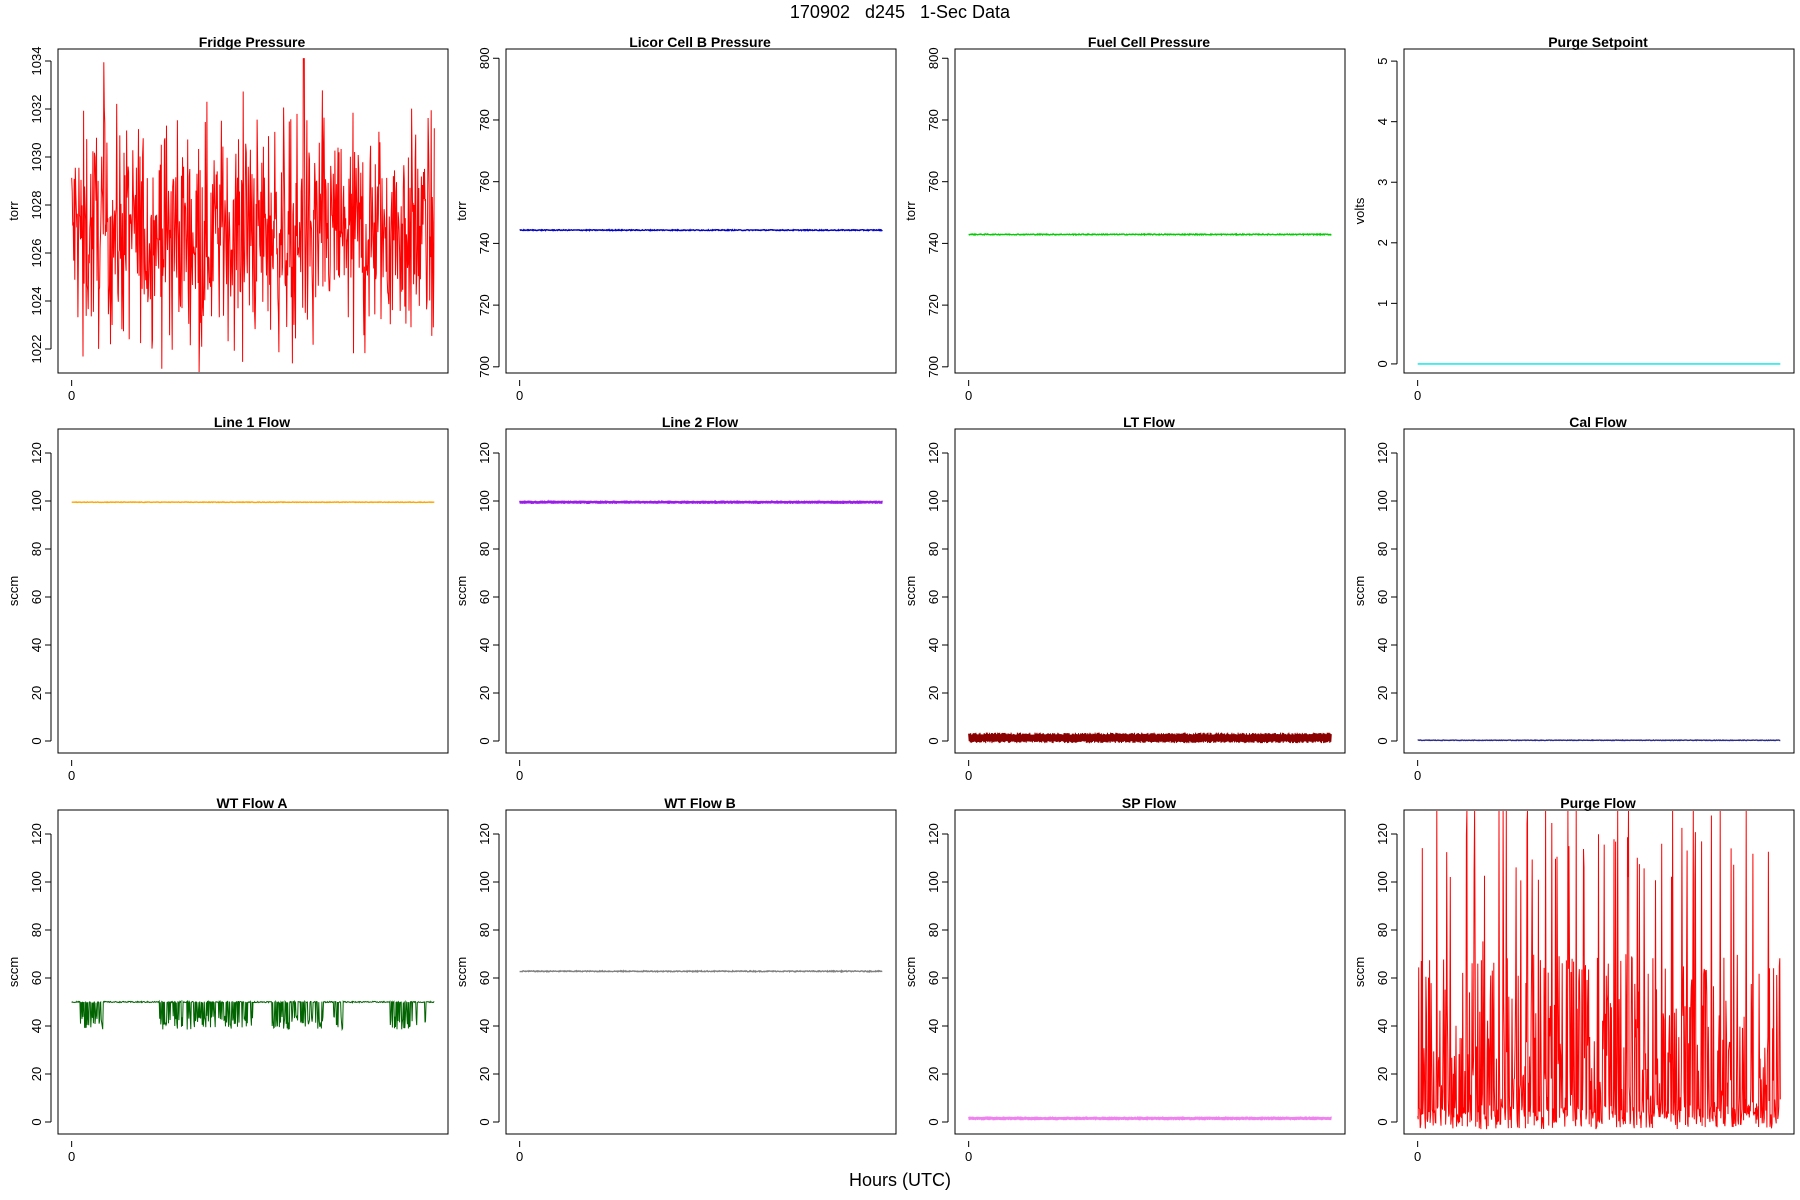 This screenshot has height=1200, width=1800. I want to click on y-tick-label: 1024, so click(36, 301).